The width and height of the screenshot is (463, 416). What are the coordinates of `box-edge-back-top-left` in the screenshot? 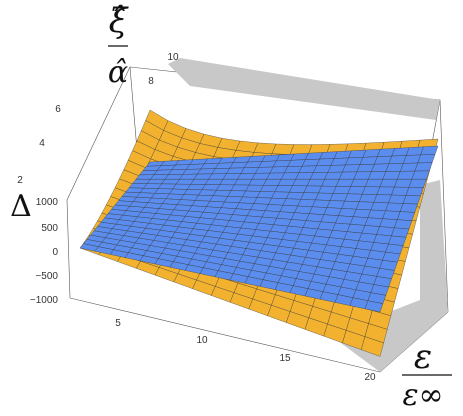 It's located at (98, 133).